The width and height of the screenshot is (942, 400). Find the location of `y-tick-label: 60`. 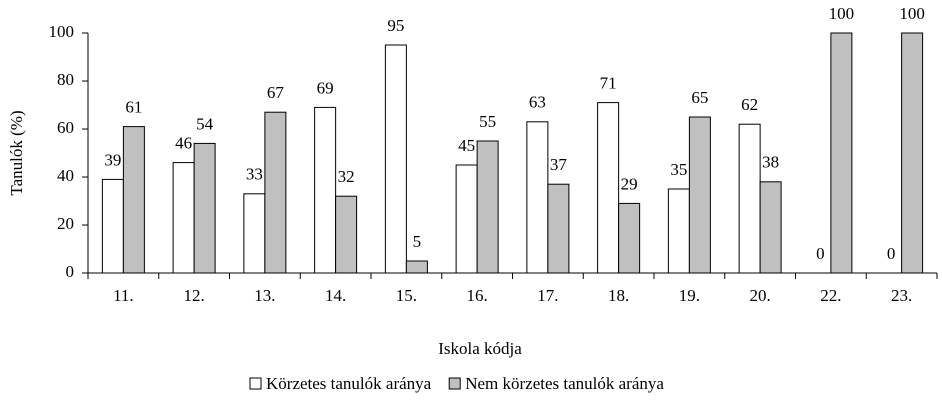

y-tick-label: 60 is located at coordinates (65, 127).